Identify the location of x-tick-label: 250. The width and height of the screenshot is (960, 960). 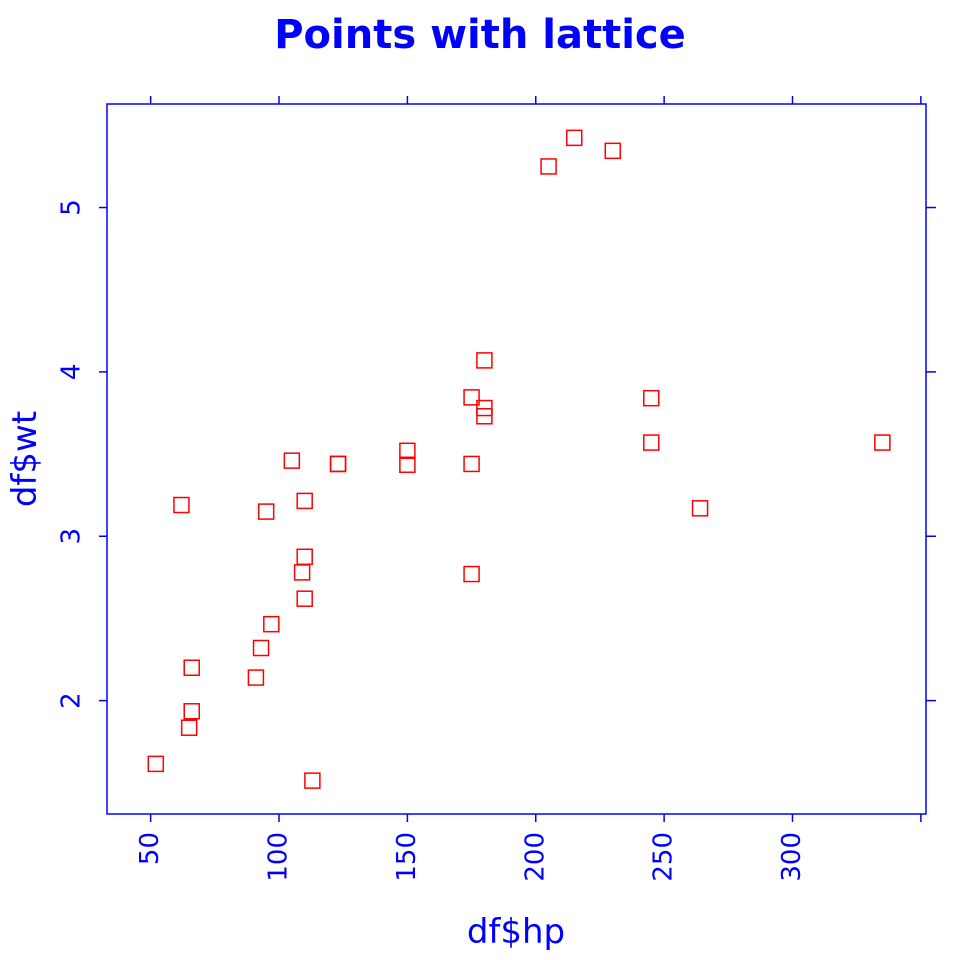
(664, 857).